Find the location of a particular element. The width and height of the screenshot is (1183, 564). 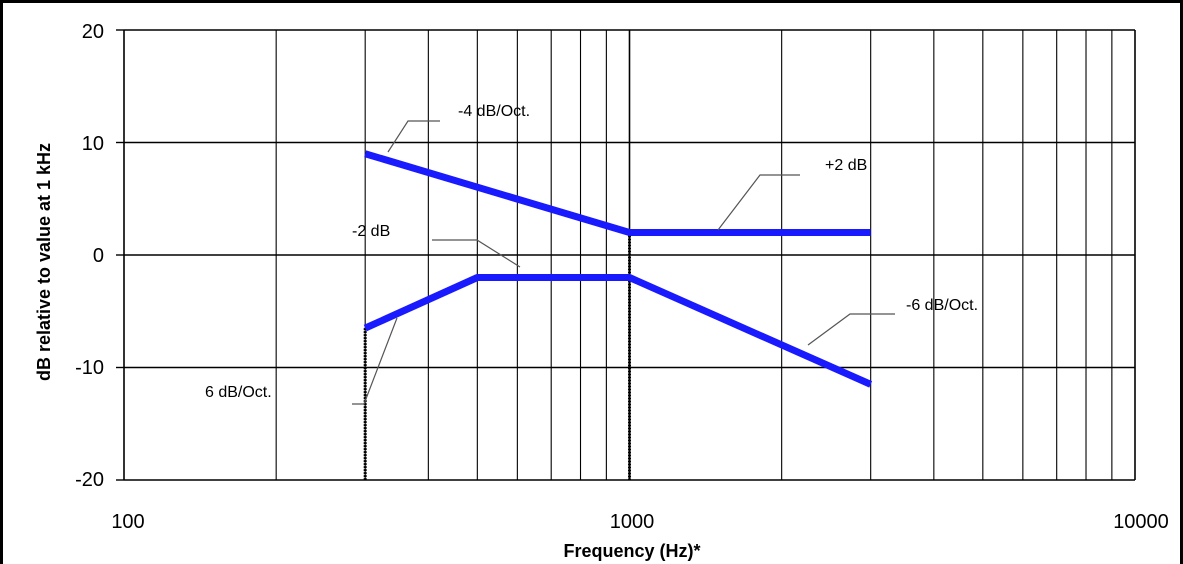

y-tick-label: 0 is located at coordinates (98, 256).